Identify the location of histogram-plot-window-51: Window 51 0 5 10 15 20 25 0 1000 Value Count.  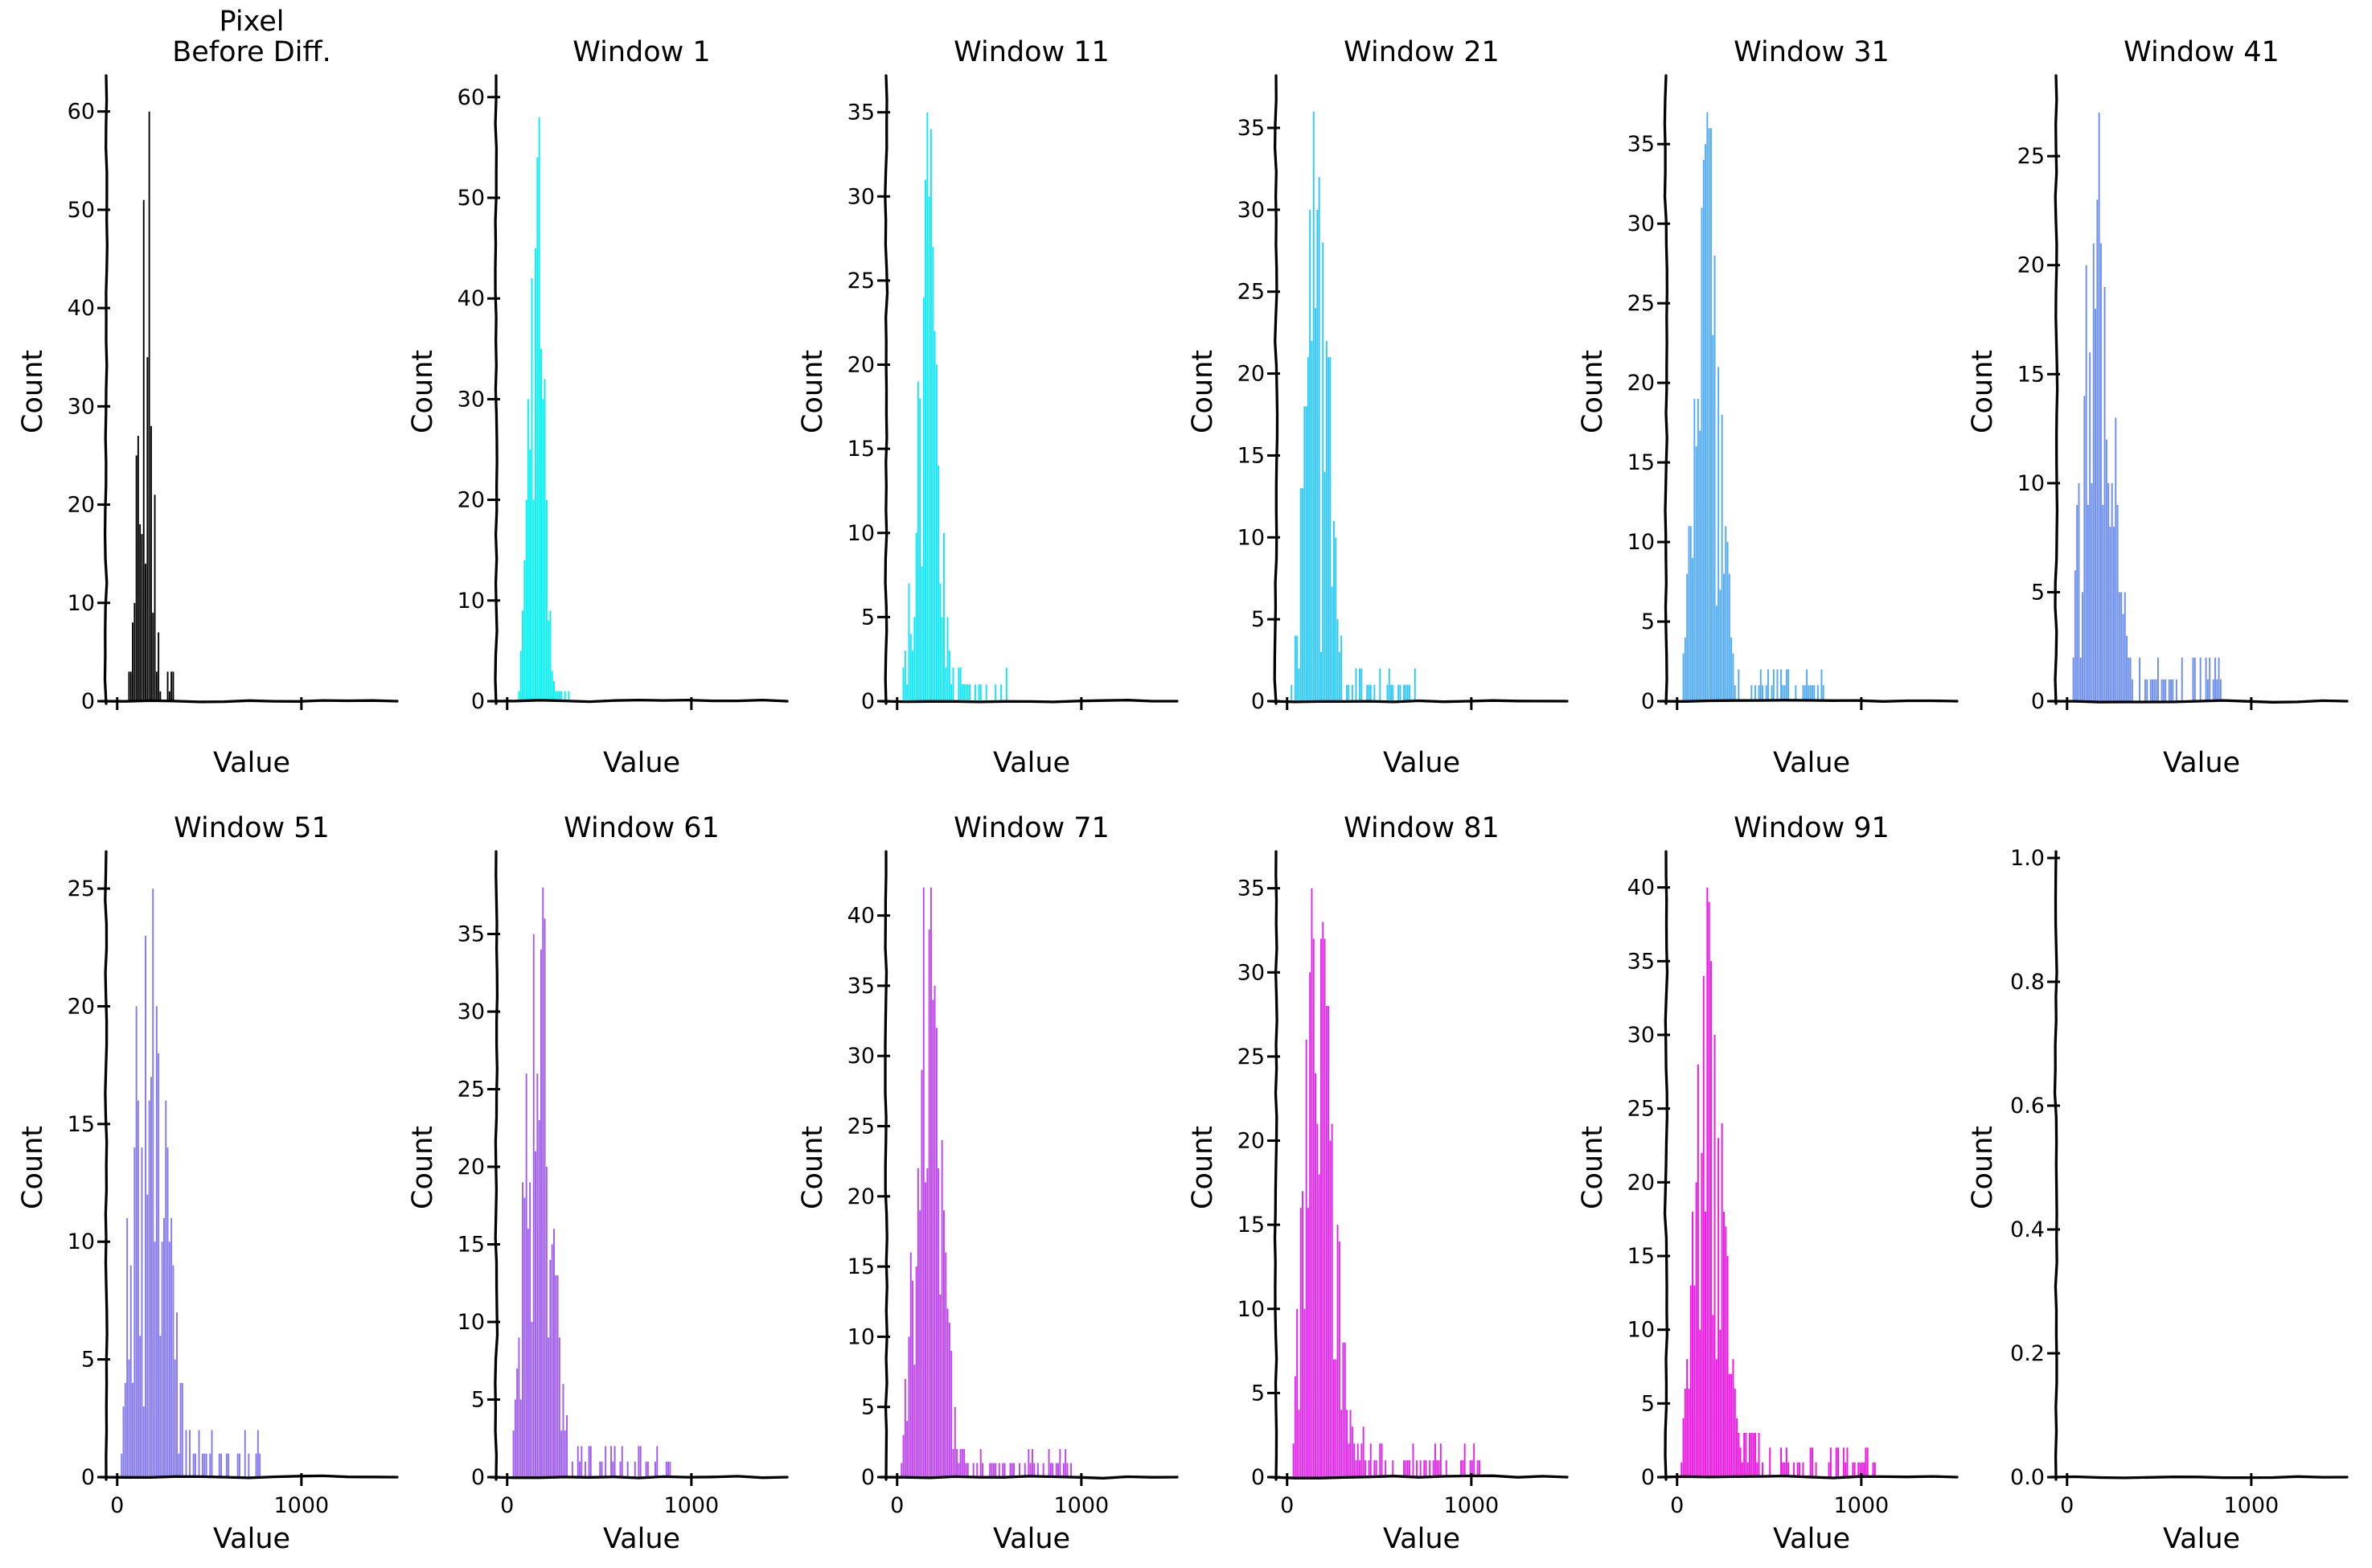
(208, 1183).